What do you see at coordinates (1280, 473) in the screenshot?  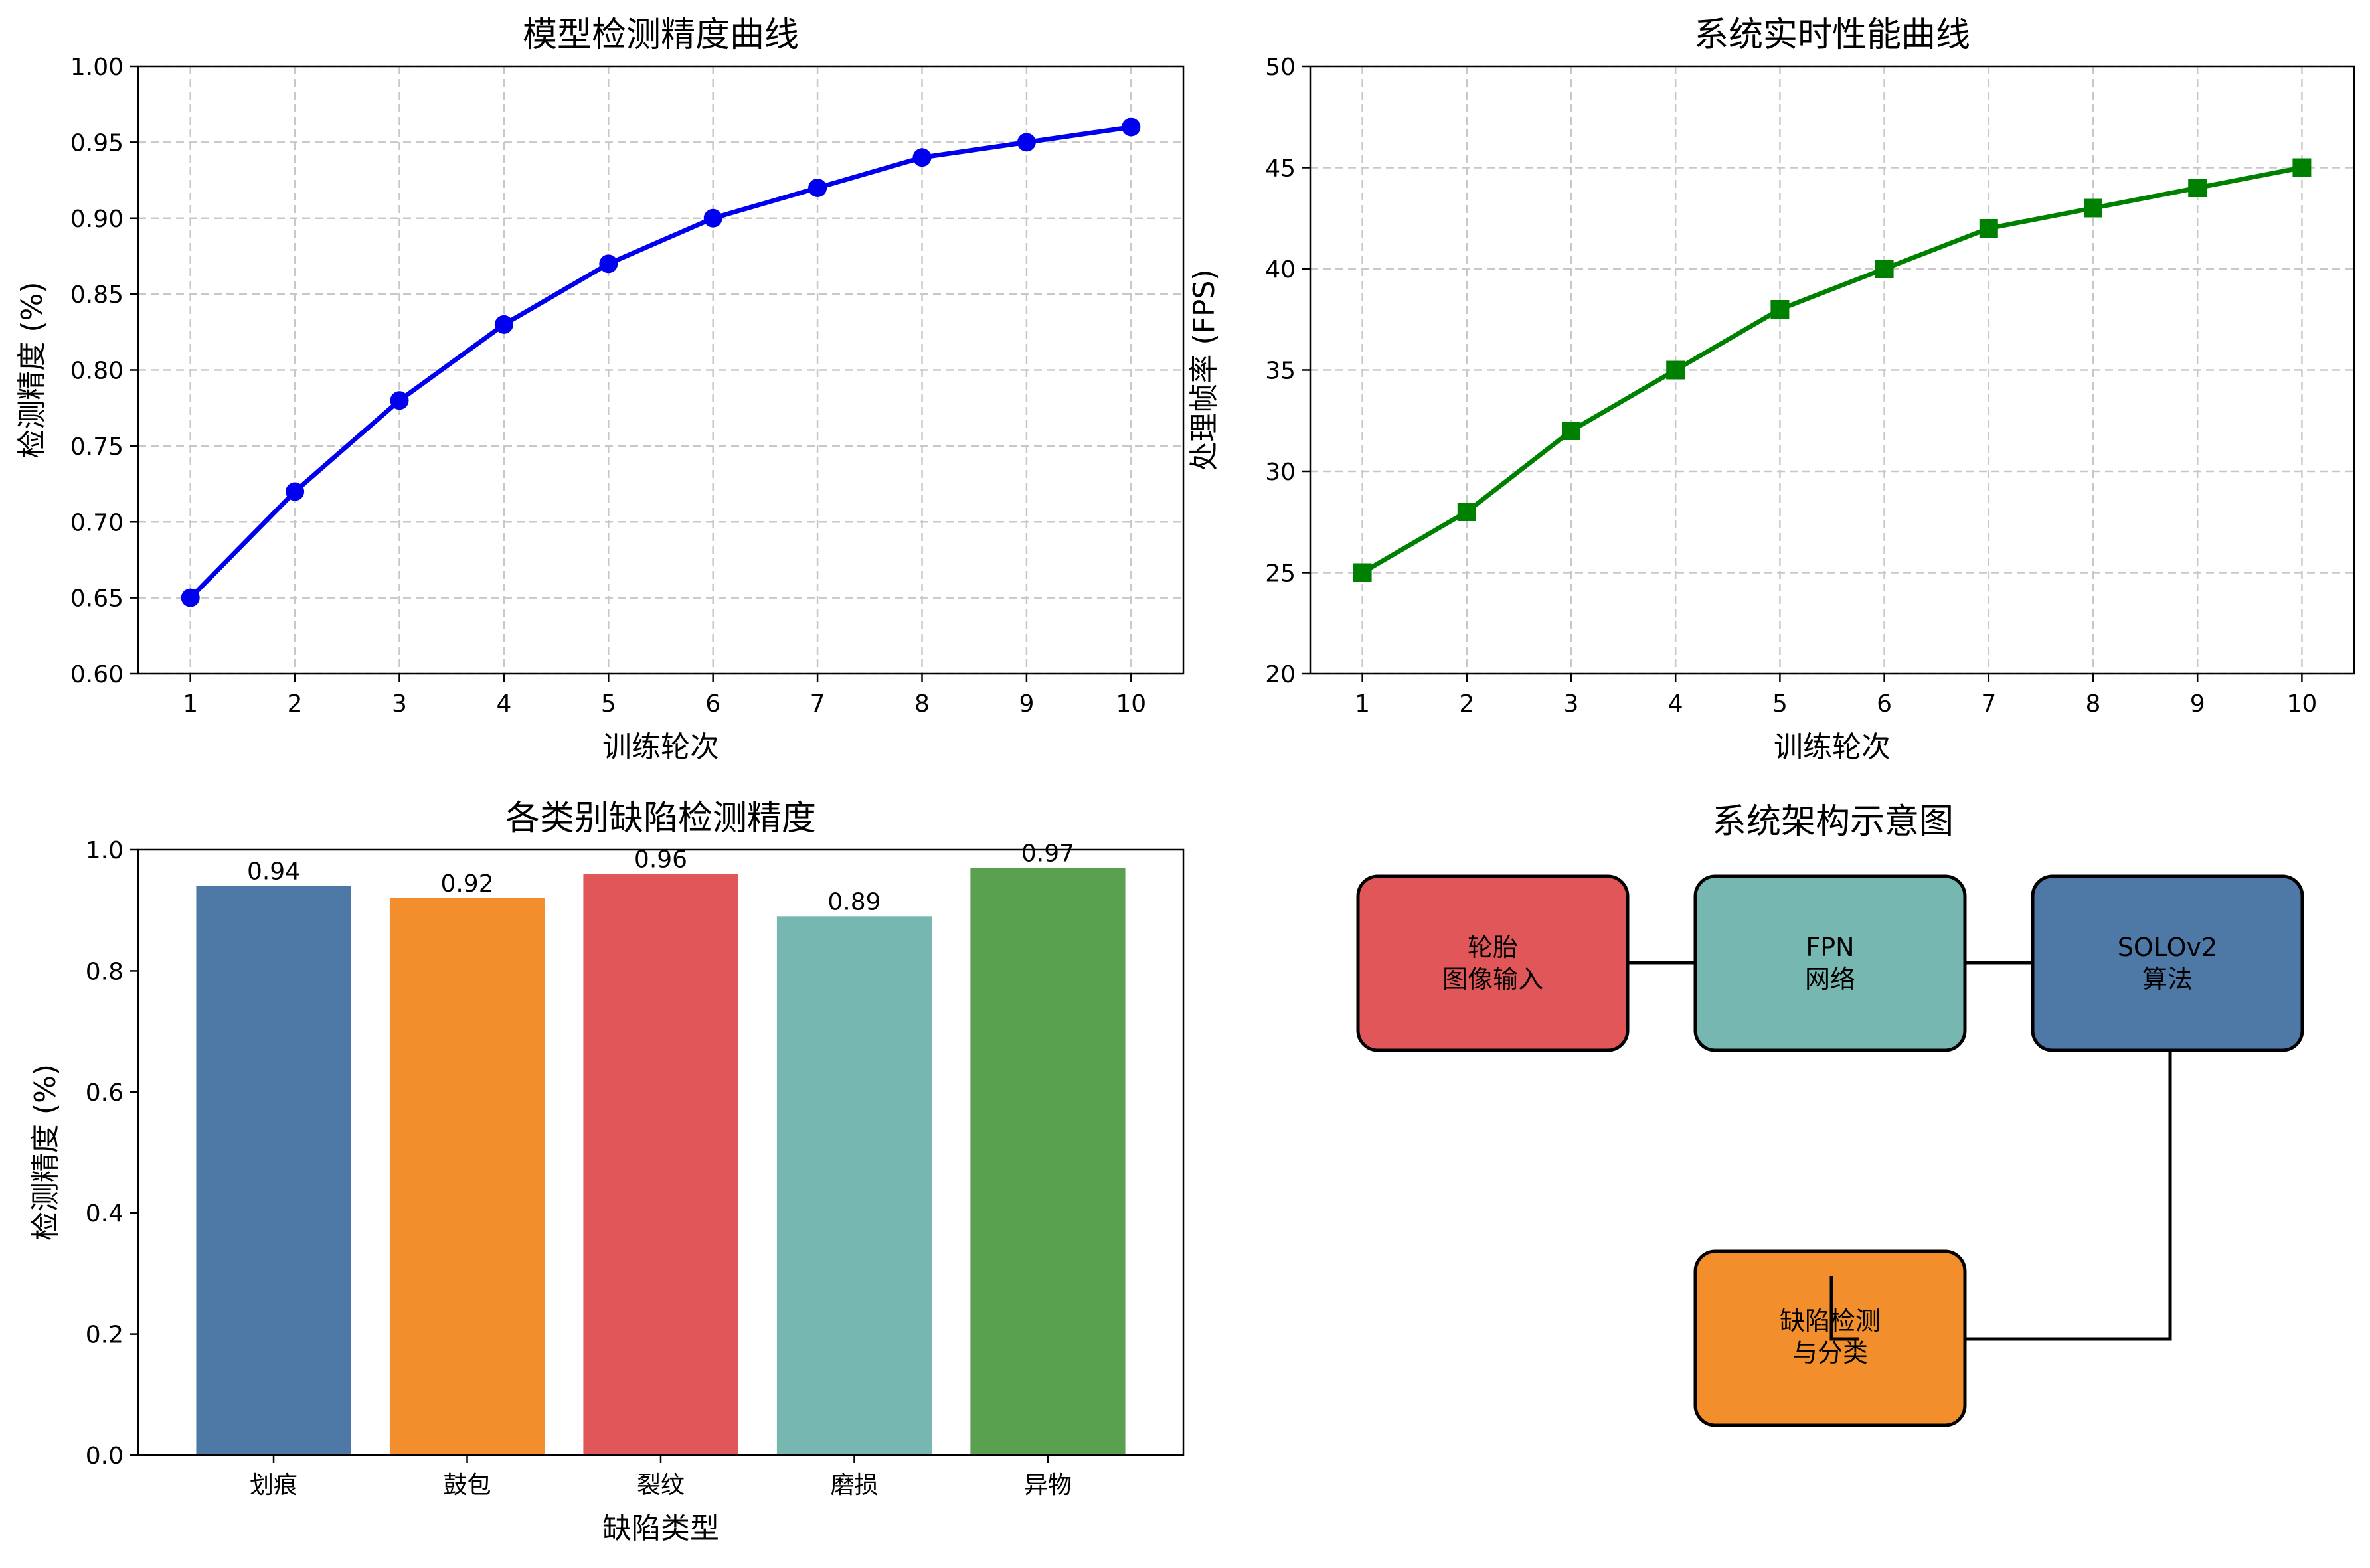 I see `fps-ytick-label: 30` at bounding box center [1280, 473].